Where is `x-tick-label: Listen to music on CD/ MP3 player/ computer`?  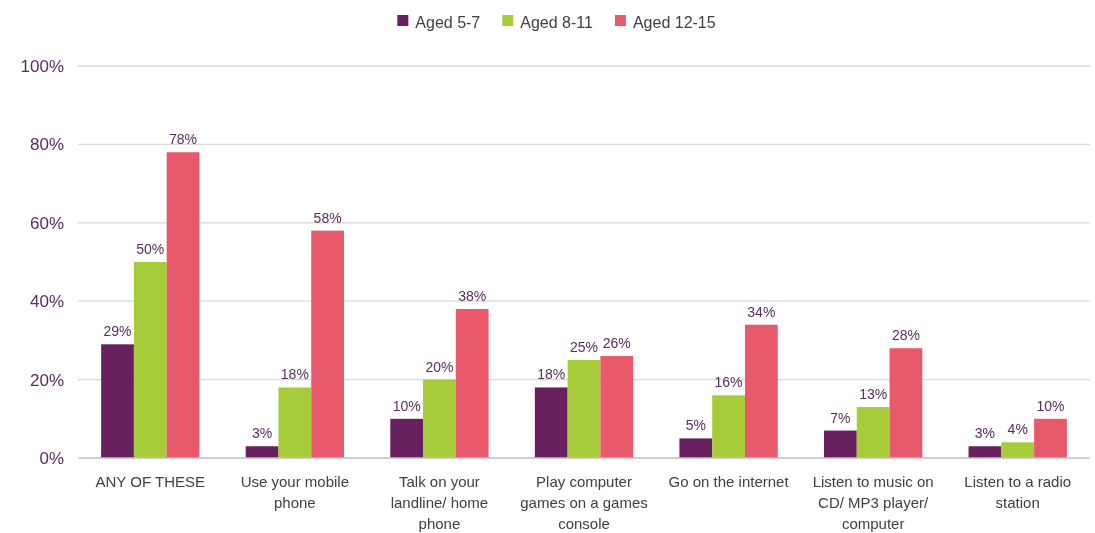 x-tick-label: Listen to music on CD/ MP3 player/ computer is located at coordinates (873, 502).